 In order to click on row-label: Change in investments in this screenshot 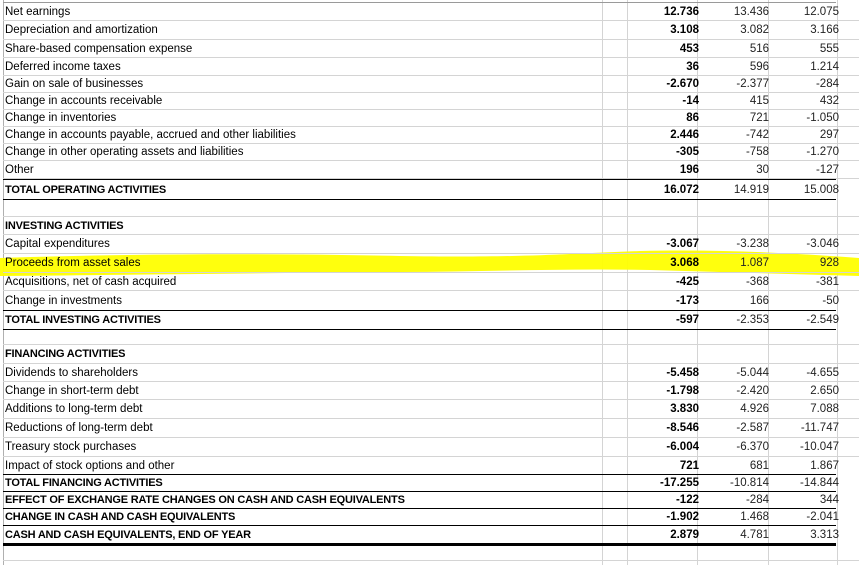, I will do `click(63, 300)`.